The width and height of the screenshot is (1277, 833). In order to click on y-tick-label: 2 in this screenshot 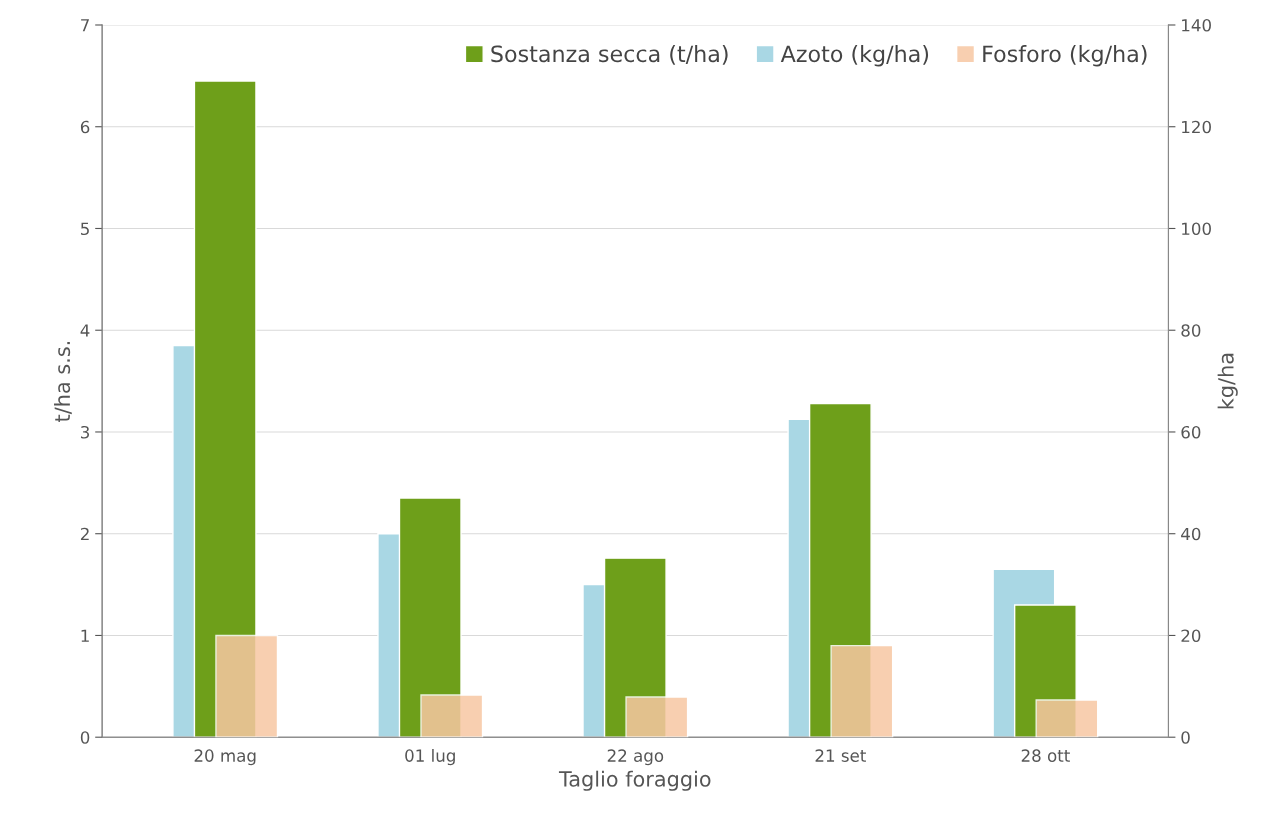, I will do `click(84, 534)`.